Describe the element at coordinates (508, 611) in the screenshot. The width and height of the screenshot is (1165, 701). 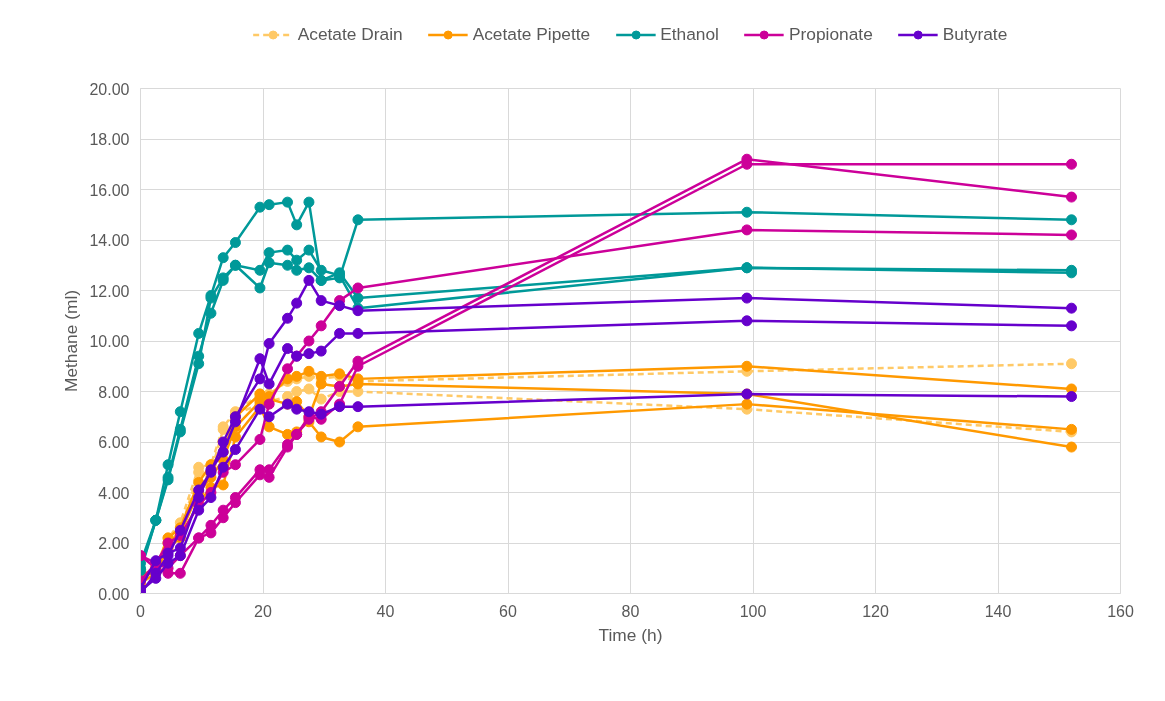
I see `x-tick-label: 60` at that location.